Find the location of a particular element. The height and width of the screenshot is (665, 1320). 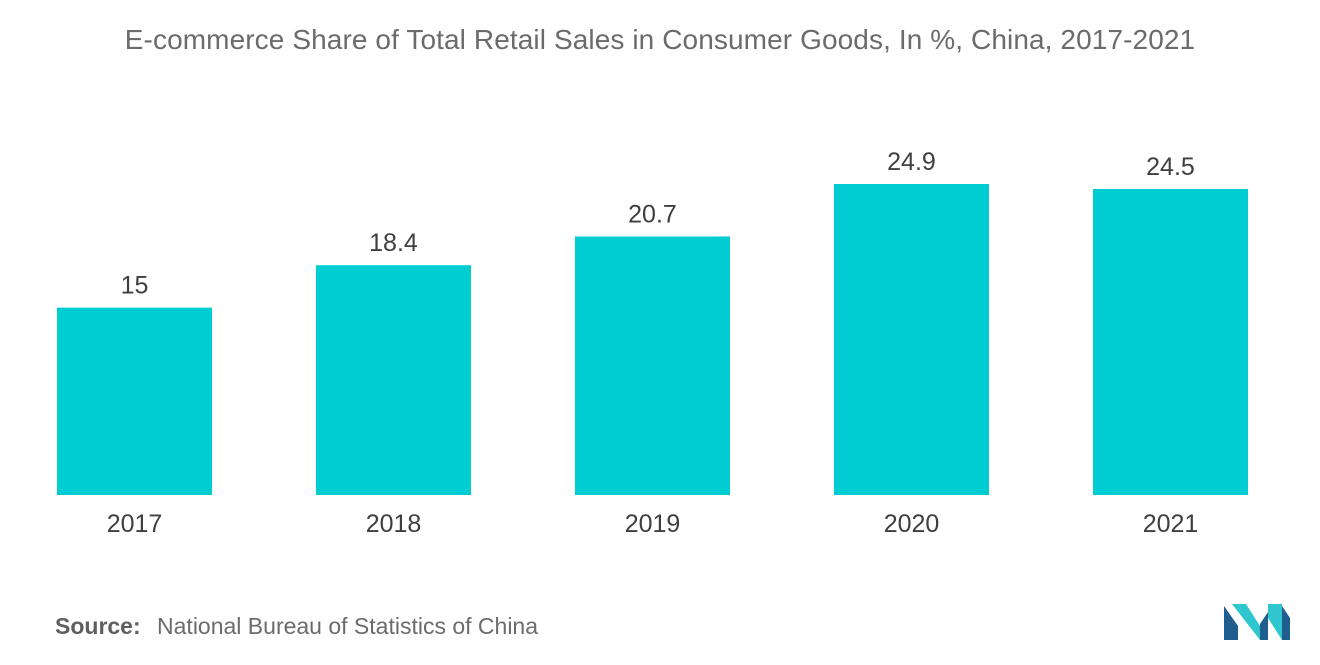

x-tick-label-2018: 2018 is located at coordinates (394, 524).